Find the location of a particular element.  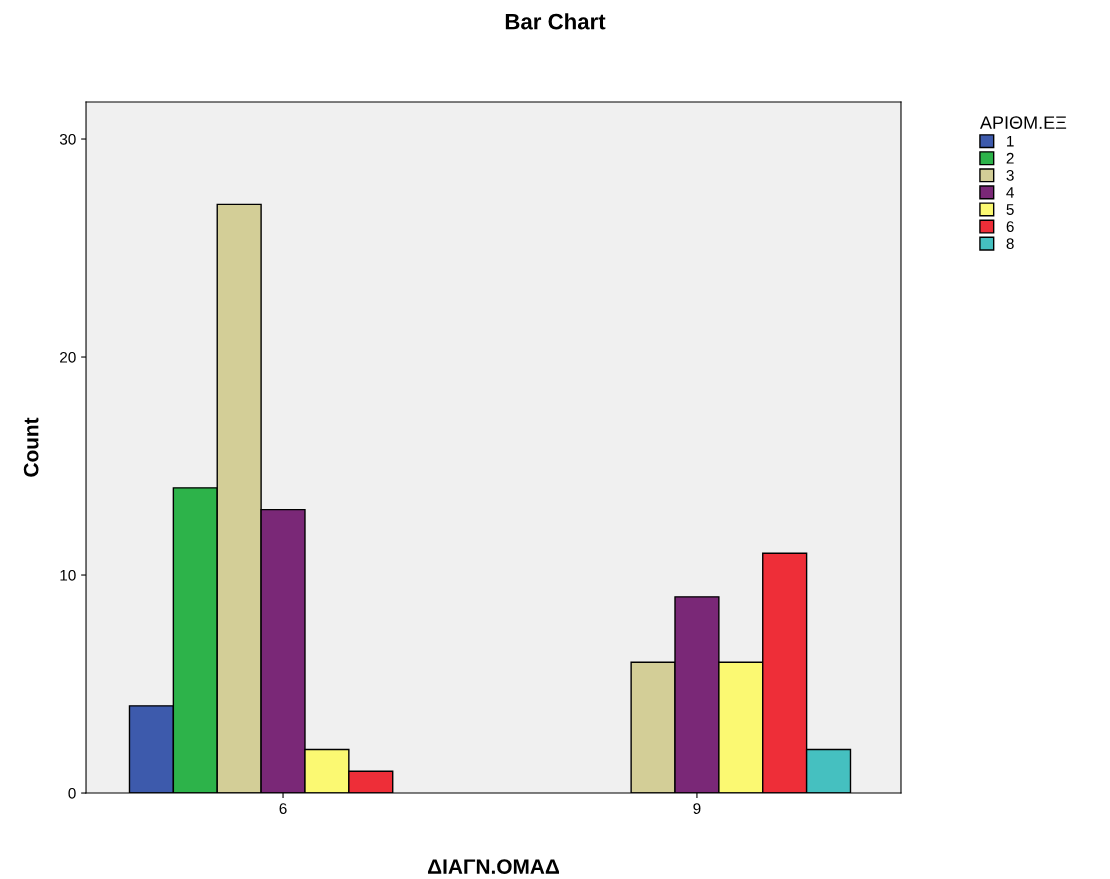

x-axis-title: ΔΙΑΓΝ.ΟΜΑΔ is located at coordinates (493, 866).